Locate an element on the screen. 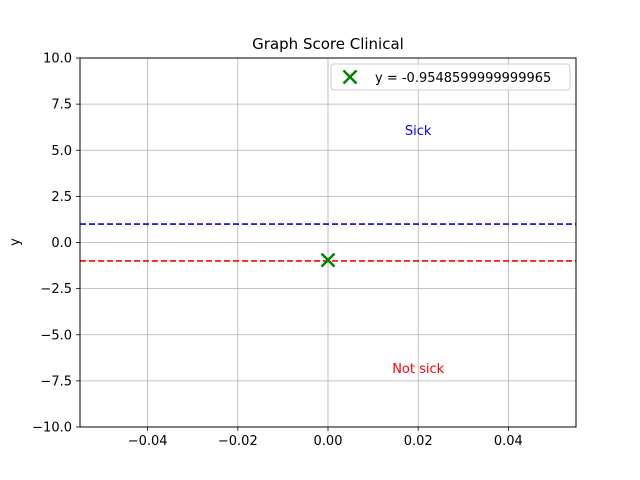 The image size is (640, 480). legend-entry-label: y = -0.9548599999999965 is located at coordinates (463, 78).